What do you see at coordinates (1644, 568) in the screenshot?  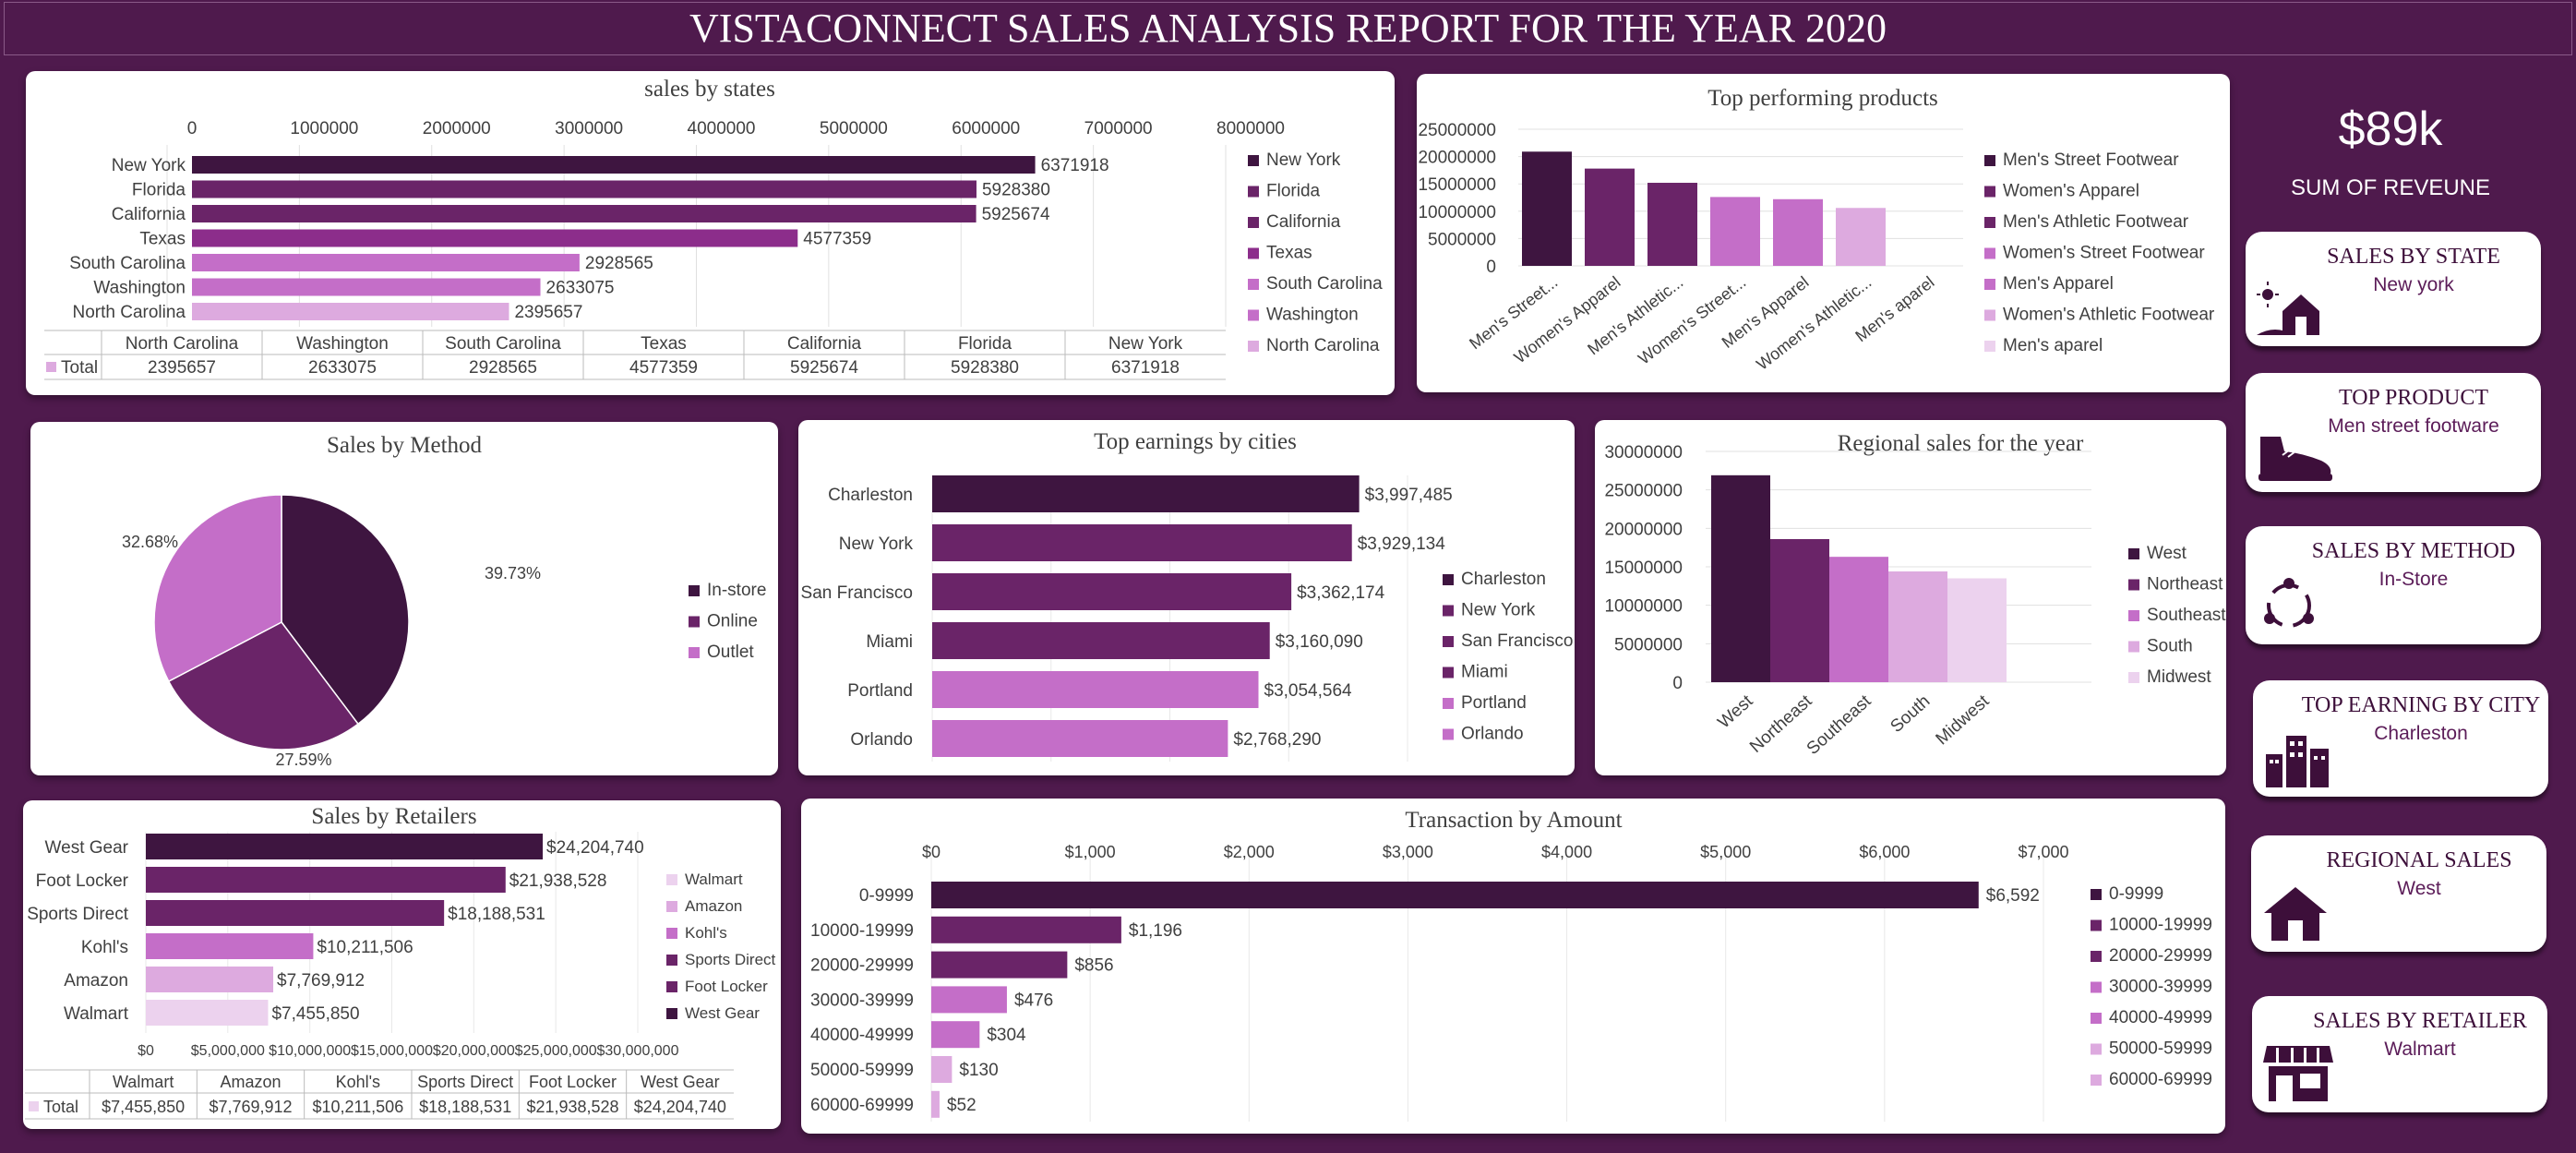 I see `y-tick-label: 15000000` at bounding box center [1644, 568].